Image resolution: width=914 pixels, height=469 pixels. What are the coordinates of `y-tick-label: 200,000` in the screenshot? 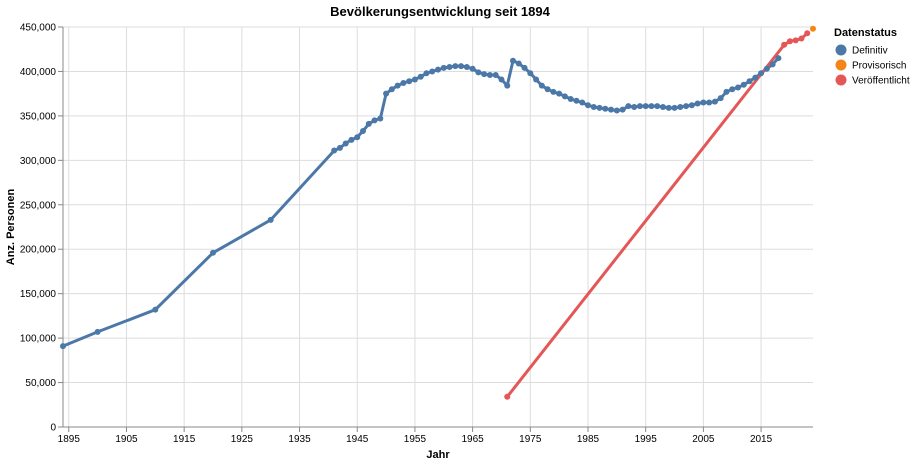 It's located at (38, 250).